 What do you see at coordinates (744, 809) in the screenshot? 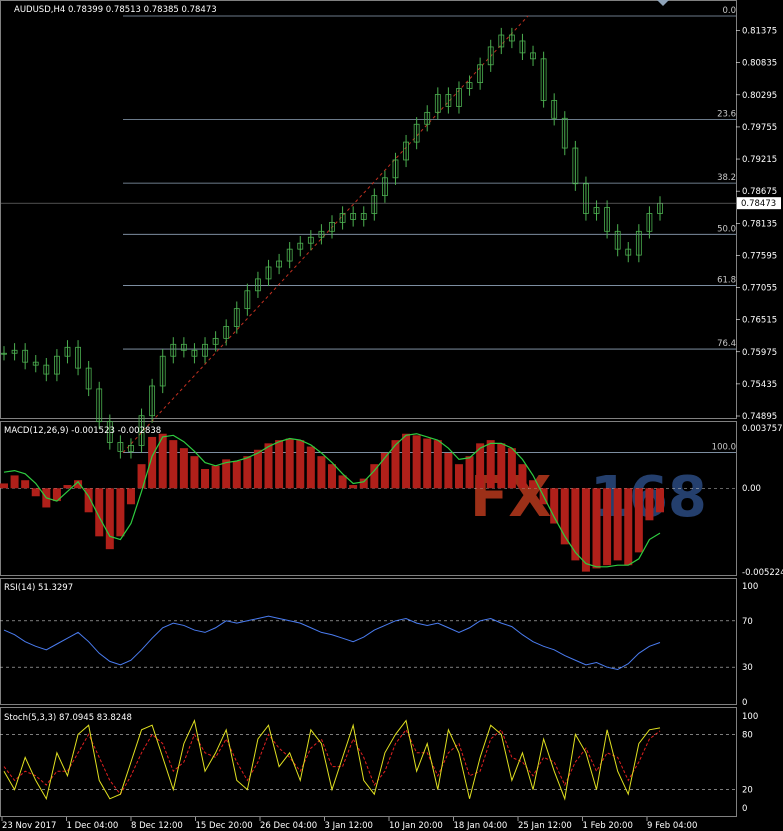
I see `stoch-tick-label: 0` at bounding box center [744, 809].